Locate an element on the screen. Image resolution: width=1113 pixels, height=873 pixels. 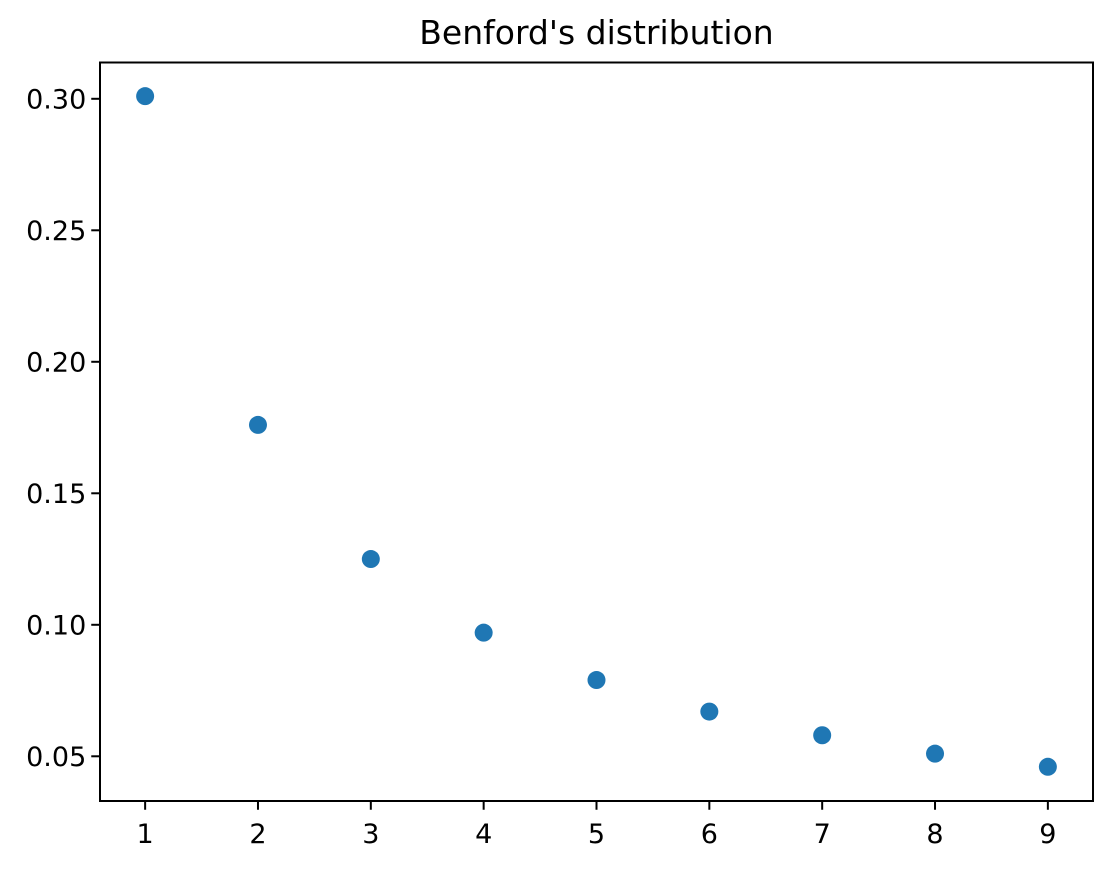
x-tick-label: 1 is located at coordinates (145, 834).